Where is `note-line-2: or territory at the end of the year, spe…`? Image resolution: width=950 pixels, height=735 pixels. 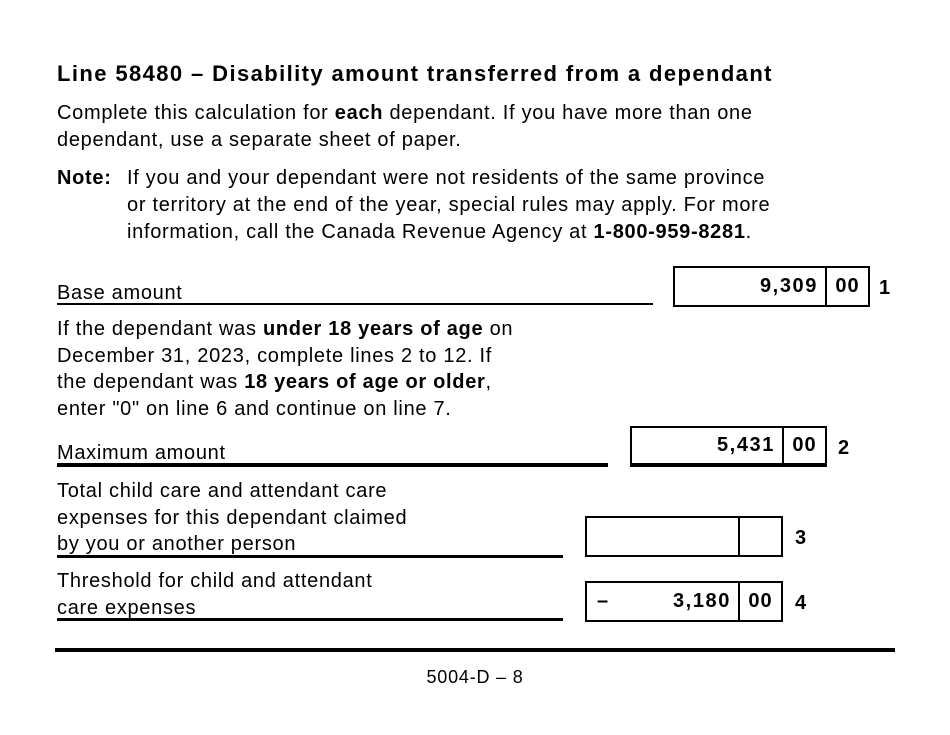
note-line-2: or territory at the end of the year, spe… is located at coordinates (449, 205).